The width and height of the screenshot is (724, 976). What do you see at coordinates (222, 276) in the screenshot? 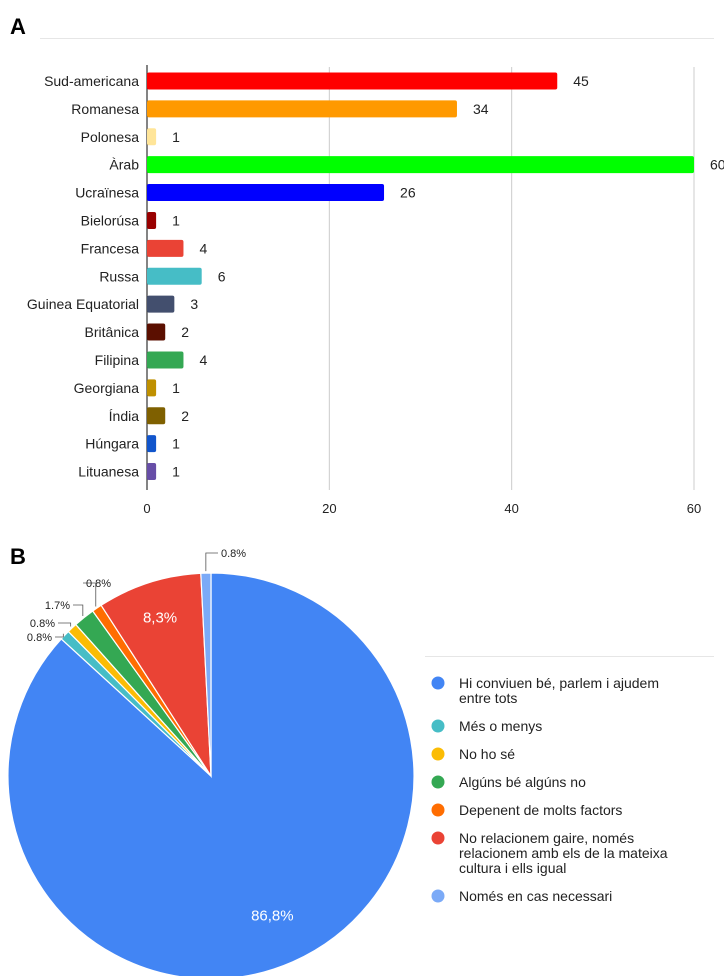
I see `bar-value-label: 6` at bounding box center [222, 276].